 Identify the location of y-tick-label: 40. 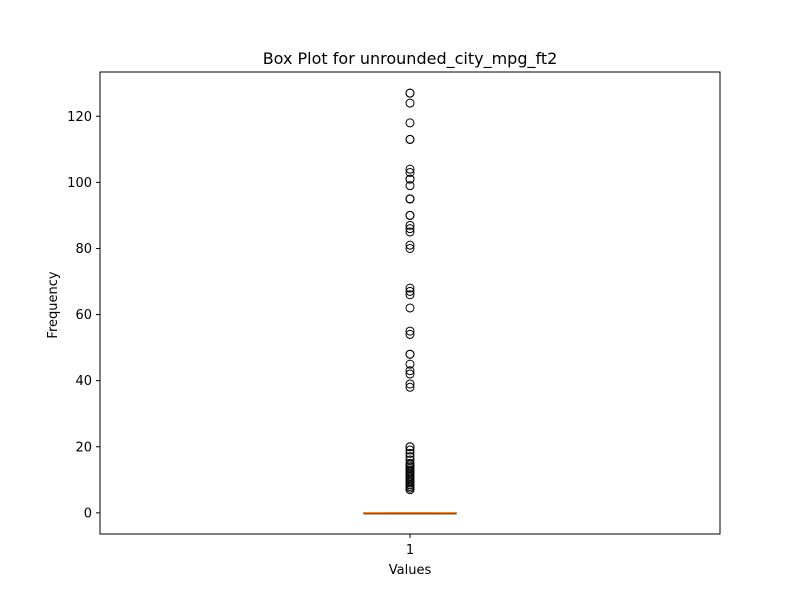
(83, 381).